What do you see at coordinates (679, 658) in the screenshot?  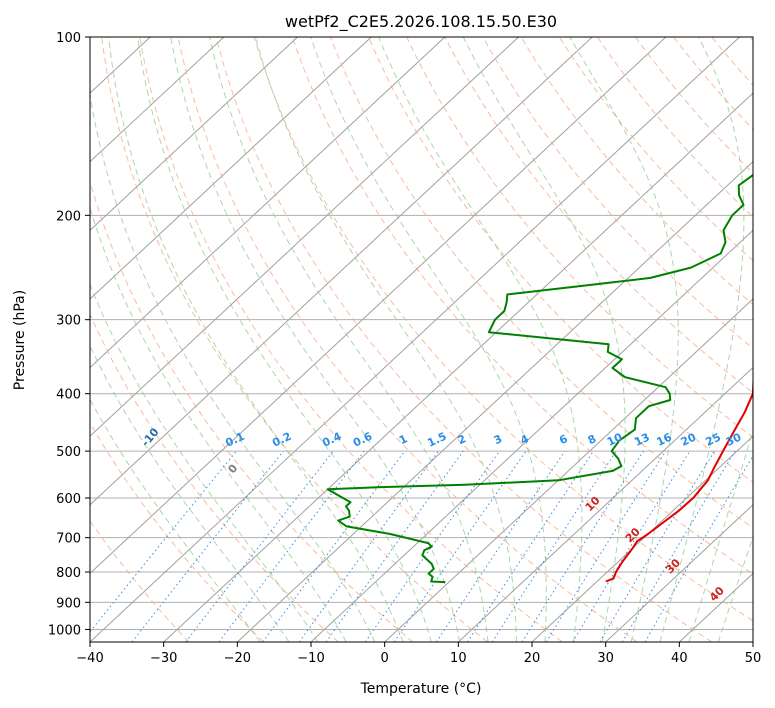 I see `x-tick-label: 40` at bounding box center [679, 658].